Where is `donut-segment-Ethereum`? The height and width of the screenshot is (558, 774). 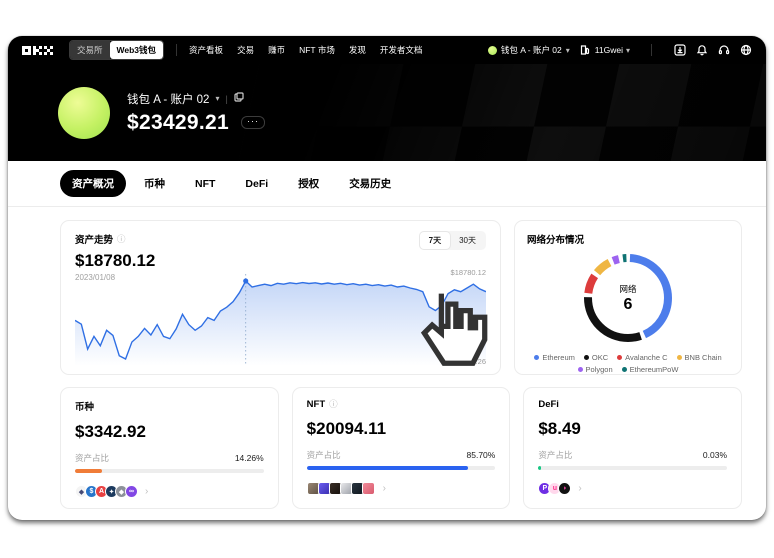
donut-segment-Ethereum is located at coordinates (628, 298).